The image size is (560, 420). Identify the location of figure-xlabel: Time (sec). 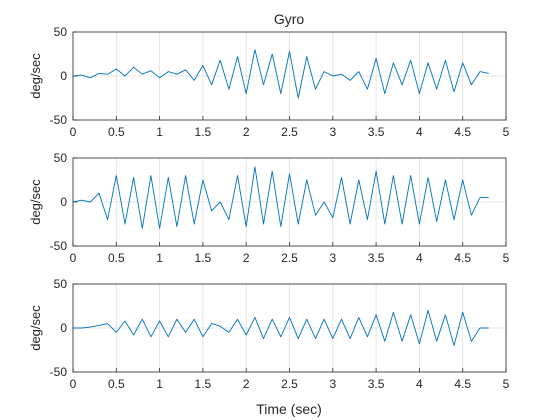
(289, 409).